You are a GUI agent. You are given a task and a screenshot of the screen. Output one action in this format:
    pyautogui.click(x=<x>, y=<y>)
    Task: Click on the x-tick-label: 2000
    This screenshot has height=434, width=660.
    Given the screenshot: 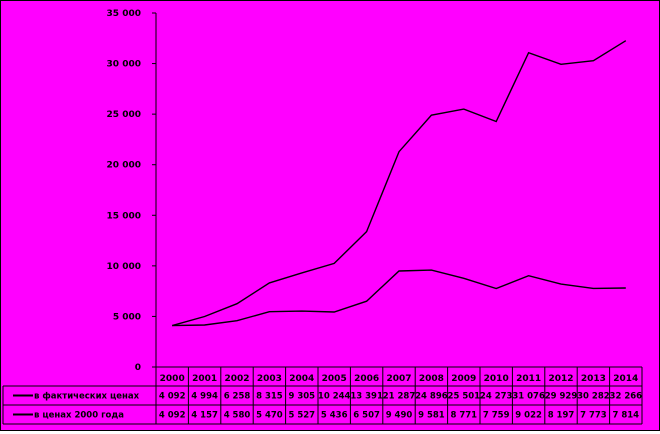 What is the action you would take?
    pyautogui.click(x=172, y=379)
    